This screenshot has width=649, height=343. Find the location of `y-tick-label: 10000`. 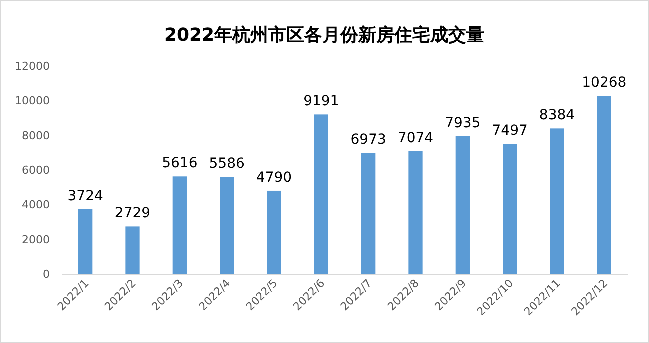

y-tick-label: 10000 is located at coordinates (32, 101).